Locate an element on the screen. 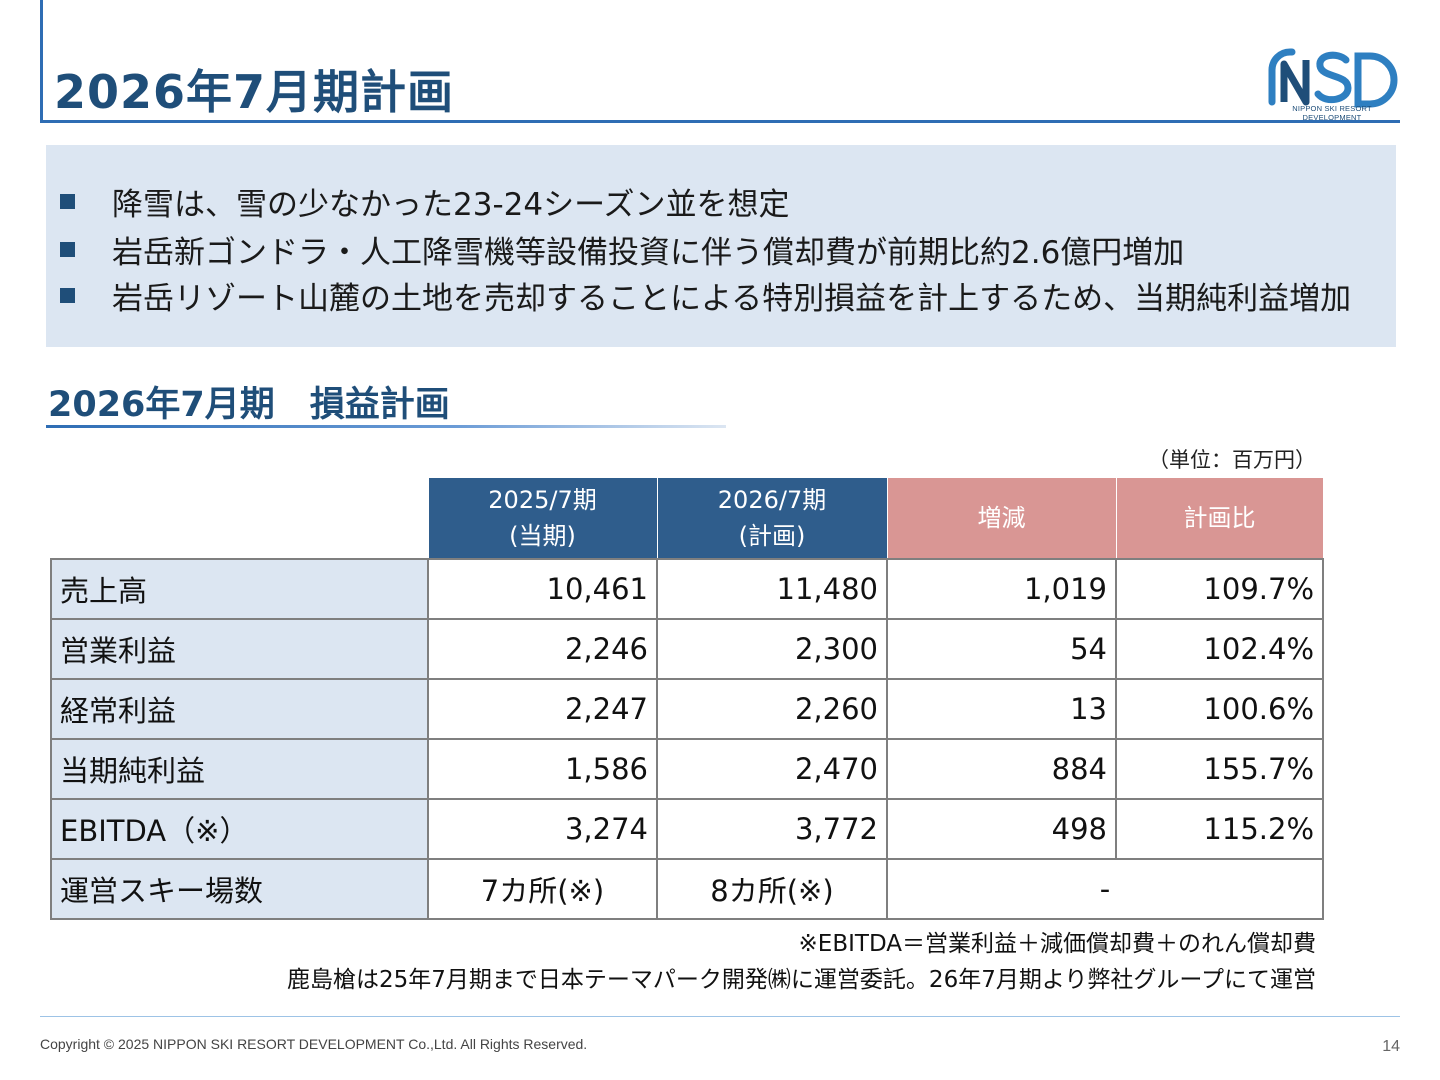  page-number: 14 is located at coordinates (1391, 1046).